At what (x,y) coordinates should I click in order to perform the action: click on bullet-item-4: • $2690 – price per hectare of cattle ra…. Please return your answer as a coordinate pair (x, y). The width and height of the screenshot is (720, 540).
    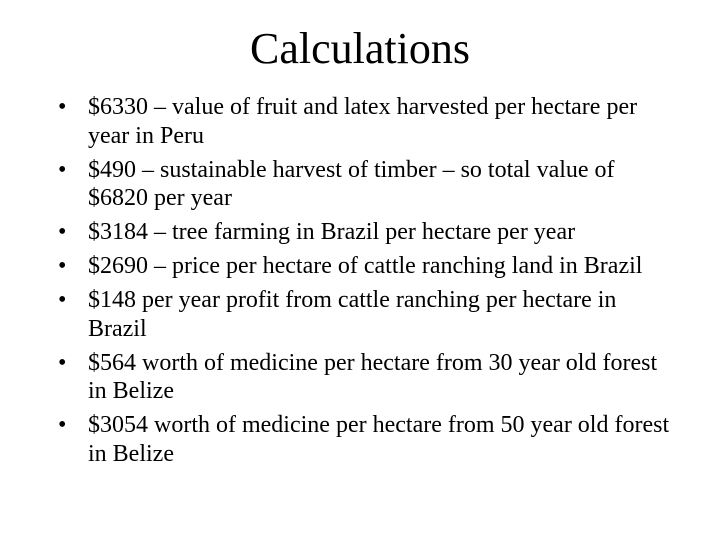
    Looking at the image, I should click on (368, 266).